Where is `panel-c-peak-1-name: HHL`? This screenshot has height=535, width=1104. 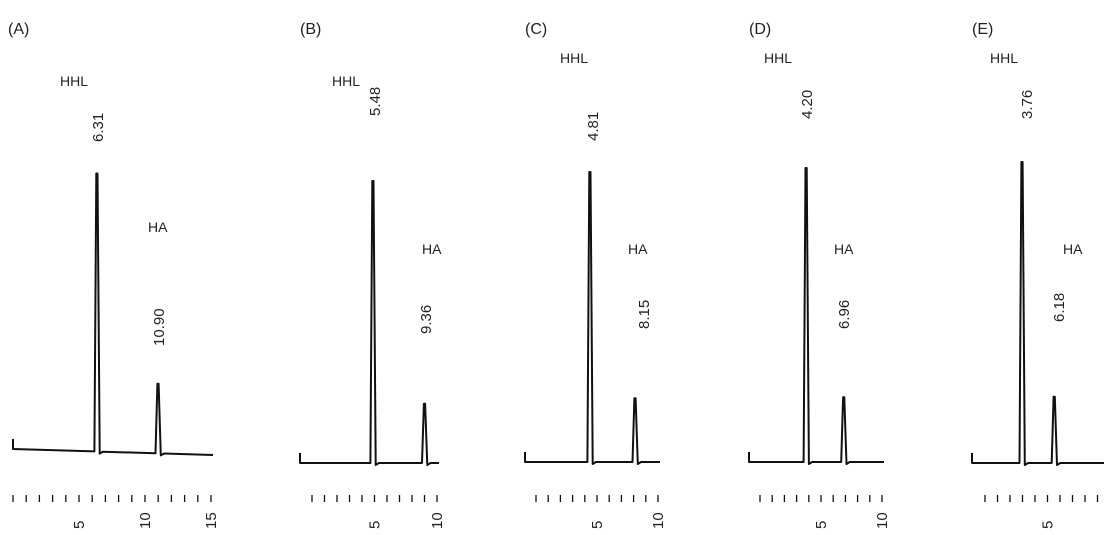
panel-c-peak-1-name: HHL is located at coordinates (574, 58).